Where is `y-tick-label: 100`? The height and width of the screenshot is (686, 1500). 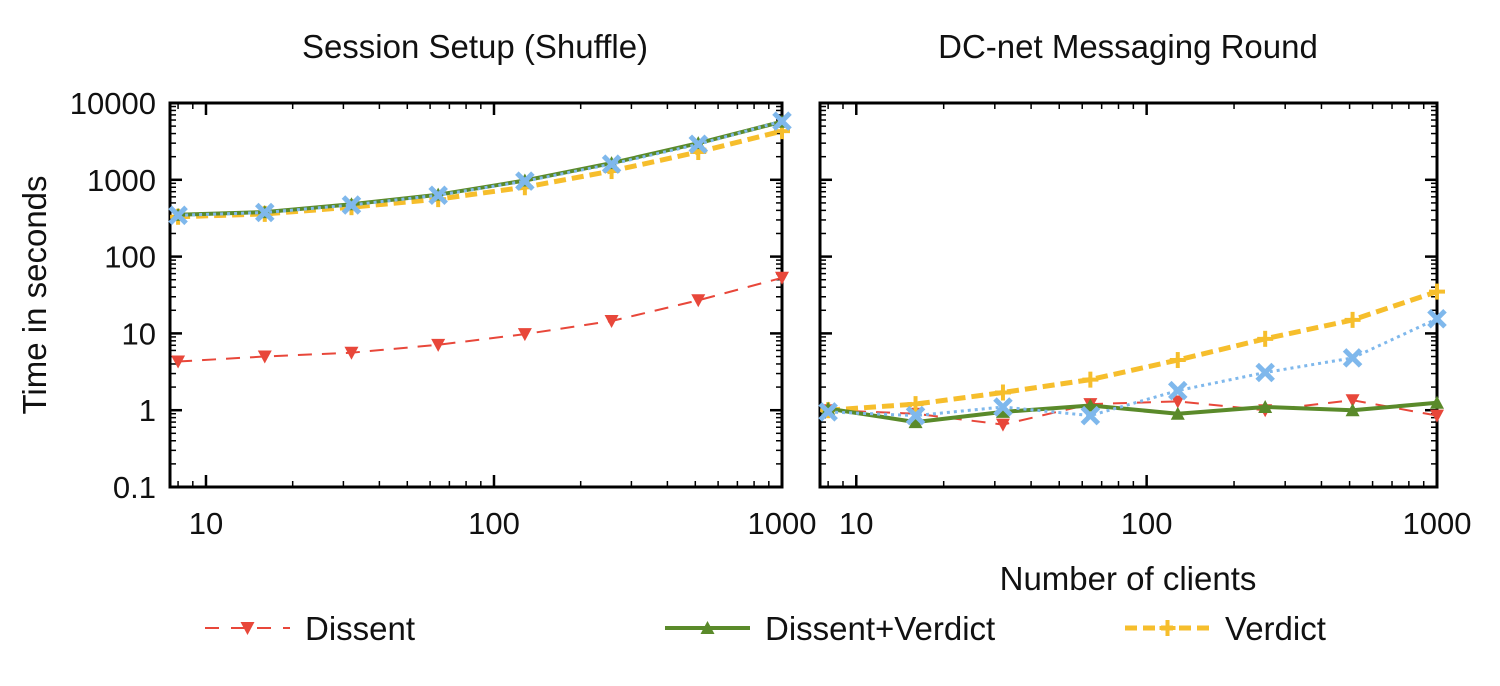 y-tick-label: 100 is located at coordinates (130, 257).